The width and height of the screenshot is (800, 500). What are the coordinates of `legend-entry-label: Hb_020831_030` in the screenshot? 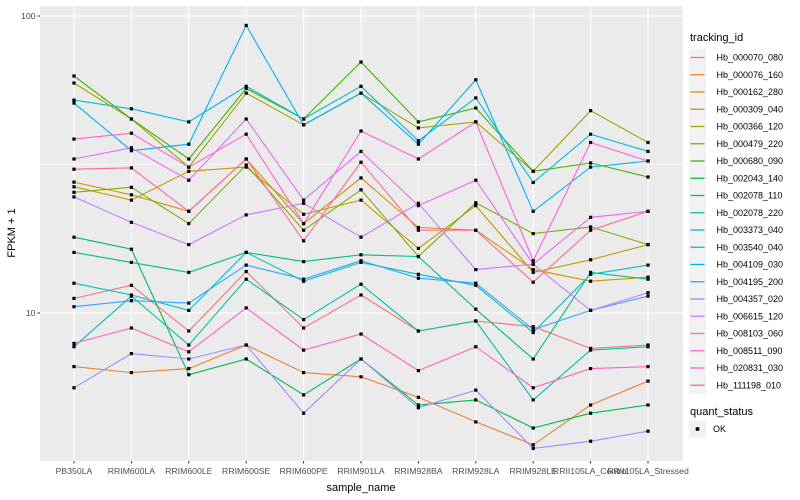 It's located at (750, 368).